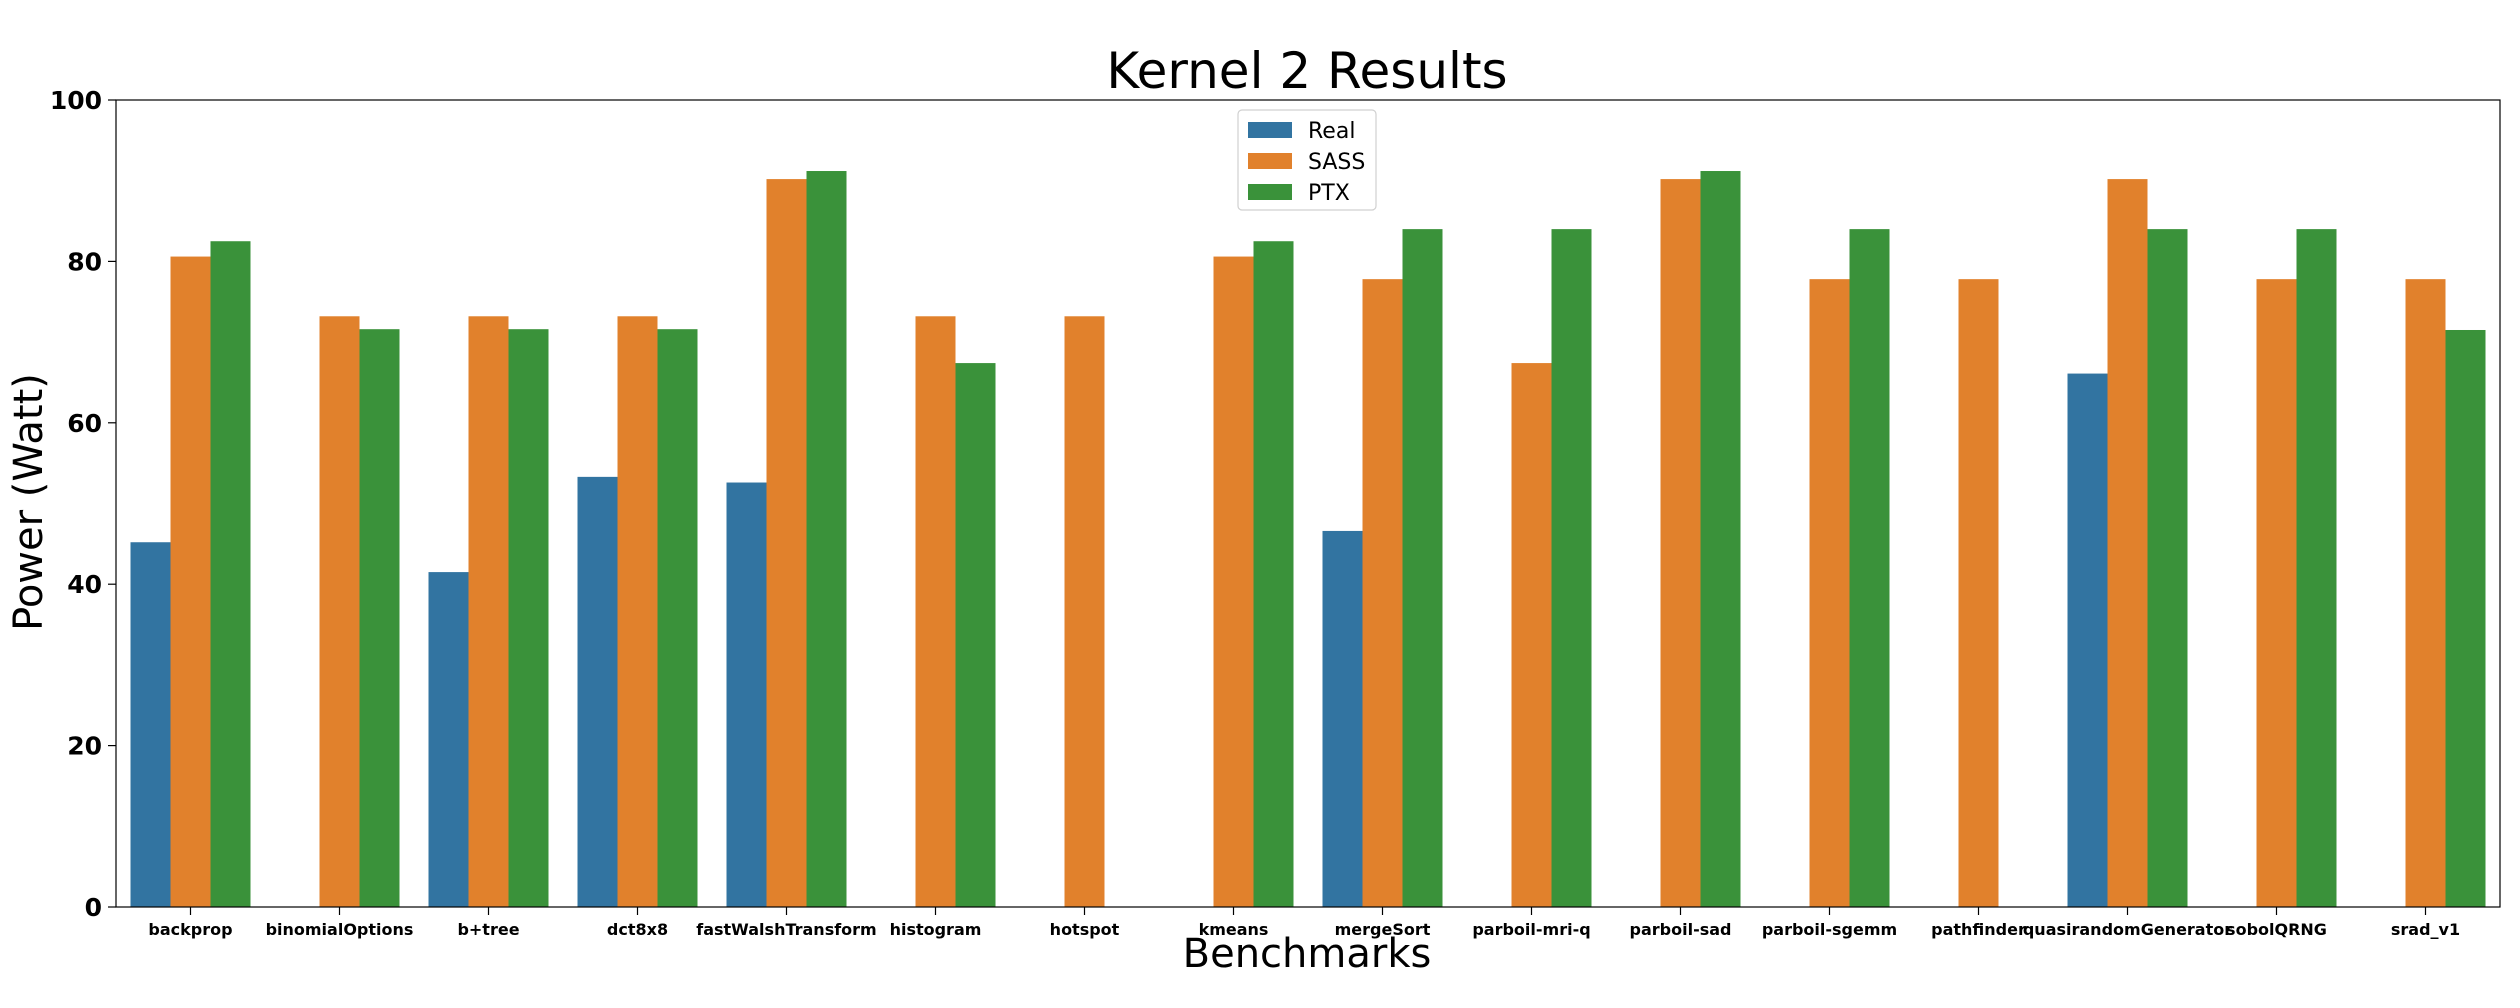 Image resolution: width=2520 pixels, height=1008 pixels. What do you see at coordinates (935, 611) in the screenshot?
I see `bar-sass-histogram` at bounding box center [935, 611].